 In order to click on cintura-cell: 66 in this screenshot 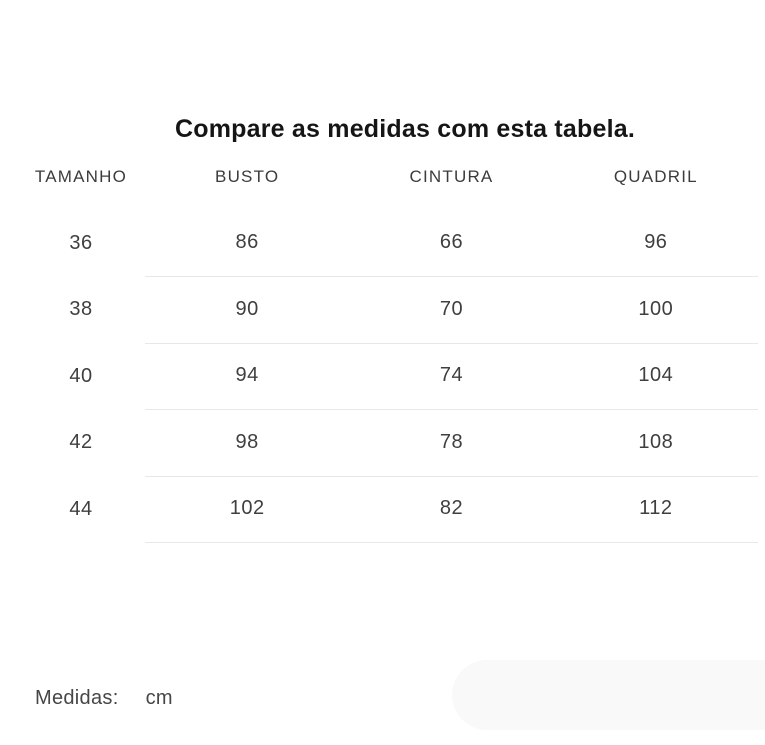, I will do `click(451, 242)`.